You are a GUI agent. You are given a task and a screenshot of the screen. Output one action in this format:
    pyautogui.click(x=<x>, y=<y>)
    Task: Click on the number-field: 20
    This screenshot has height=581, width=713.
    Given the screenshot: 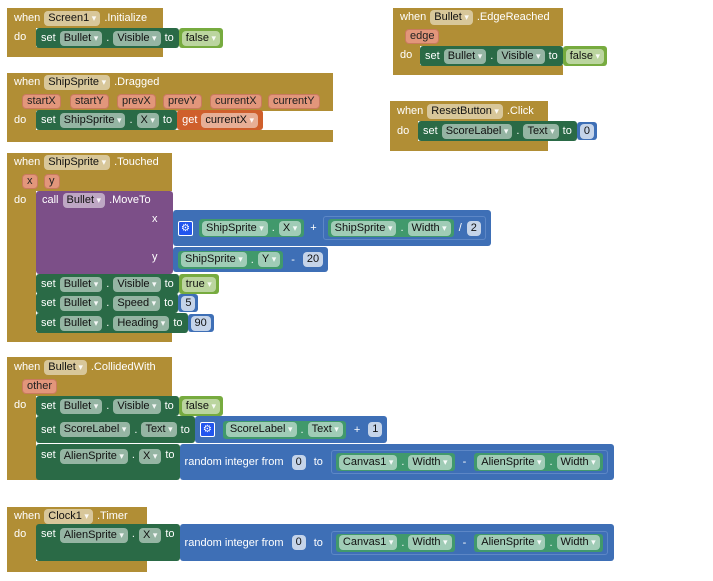 What is the action you would take?
    pyautogui.click(x=313, y=259)
    